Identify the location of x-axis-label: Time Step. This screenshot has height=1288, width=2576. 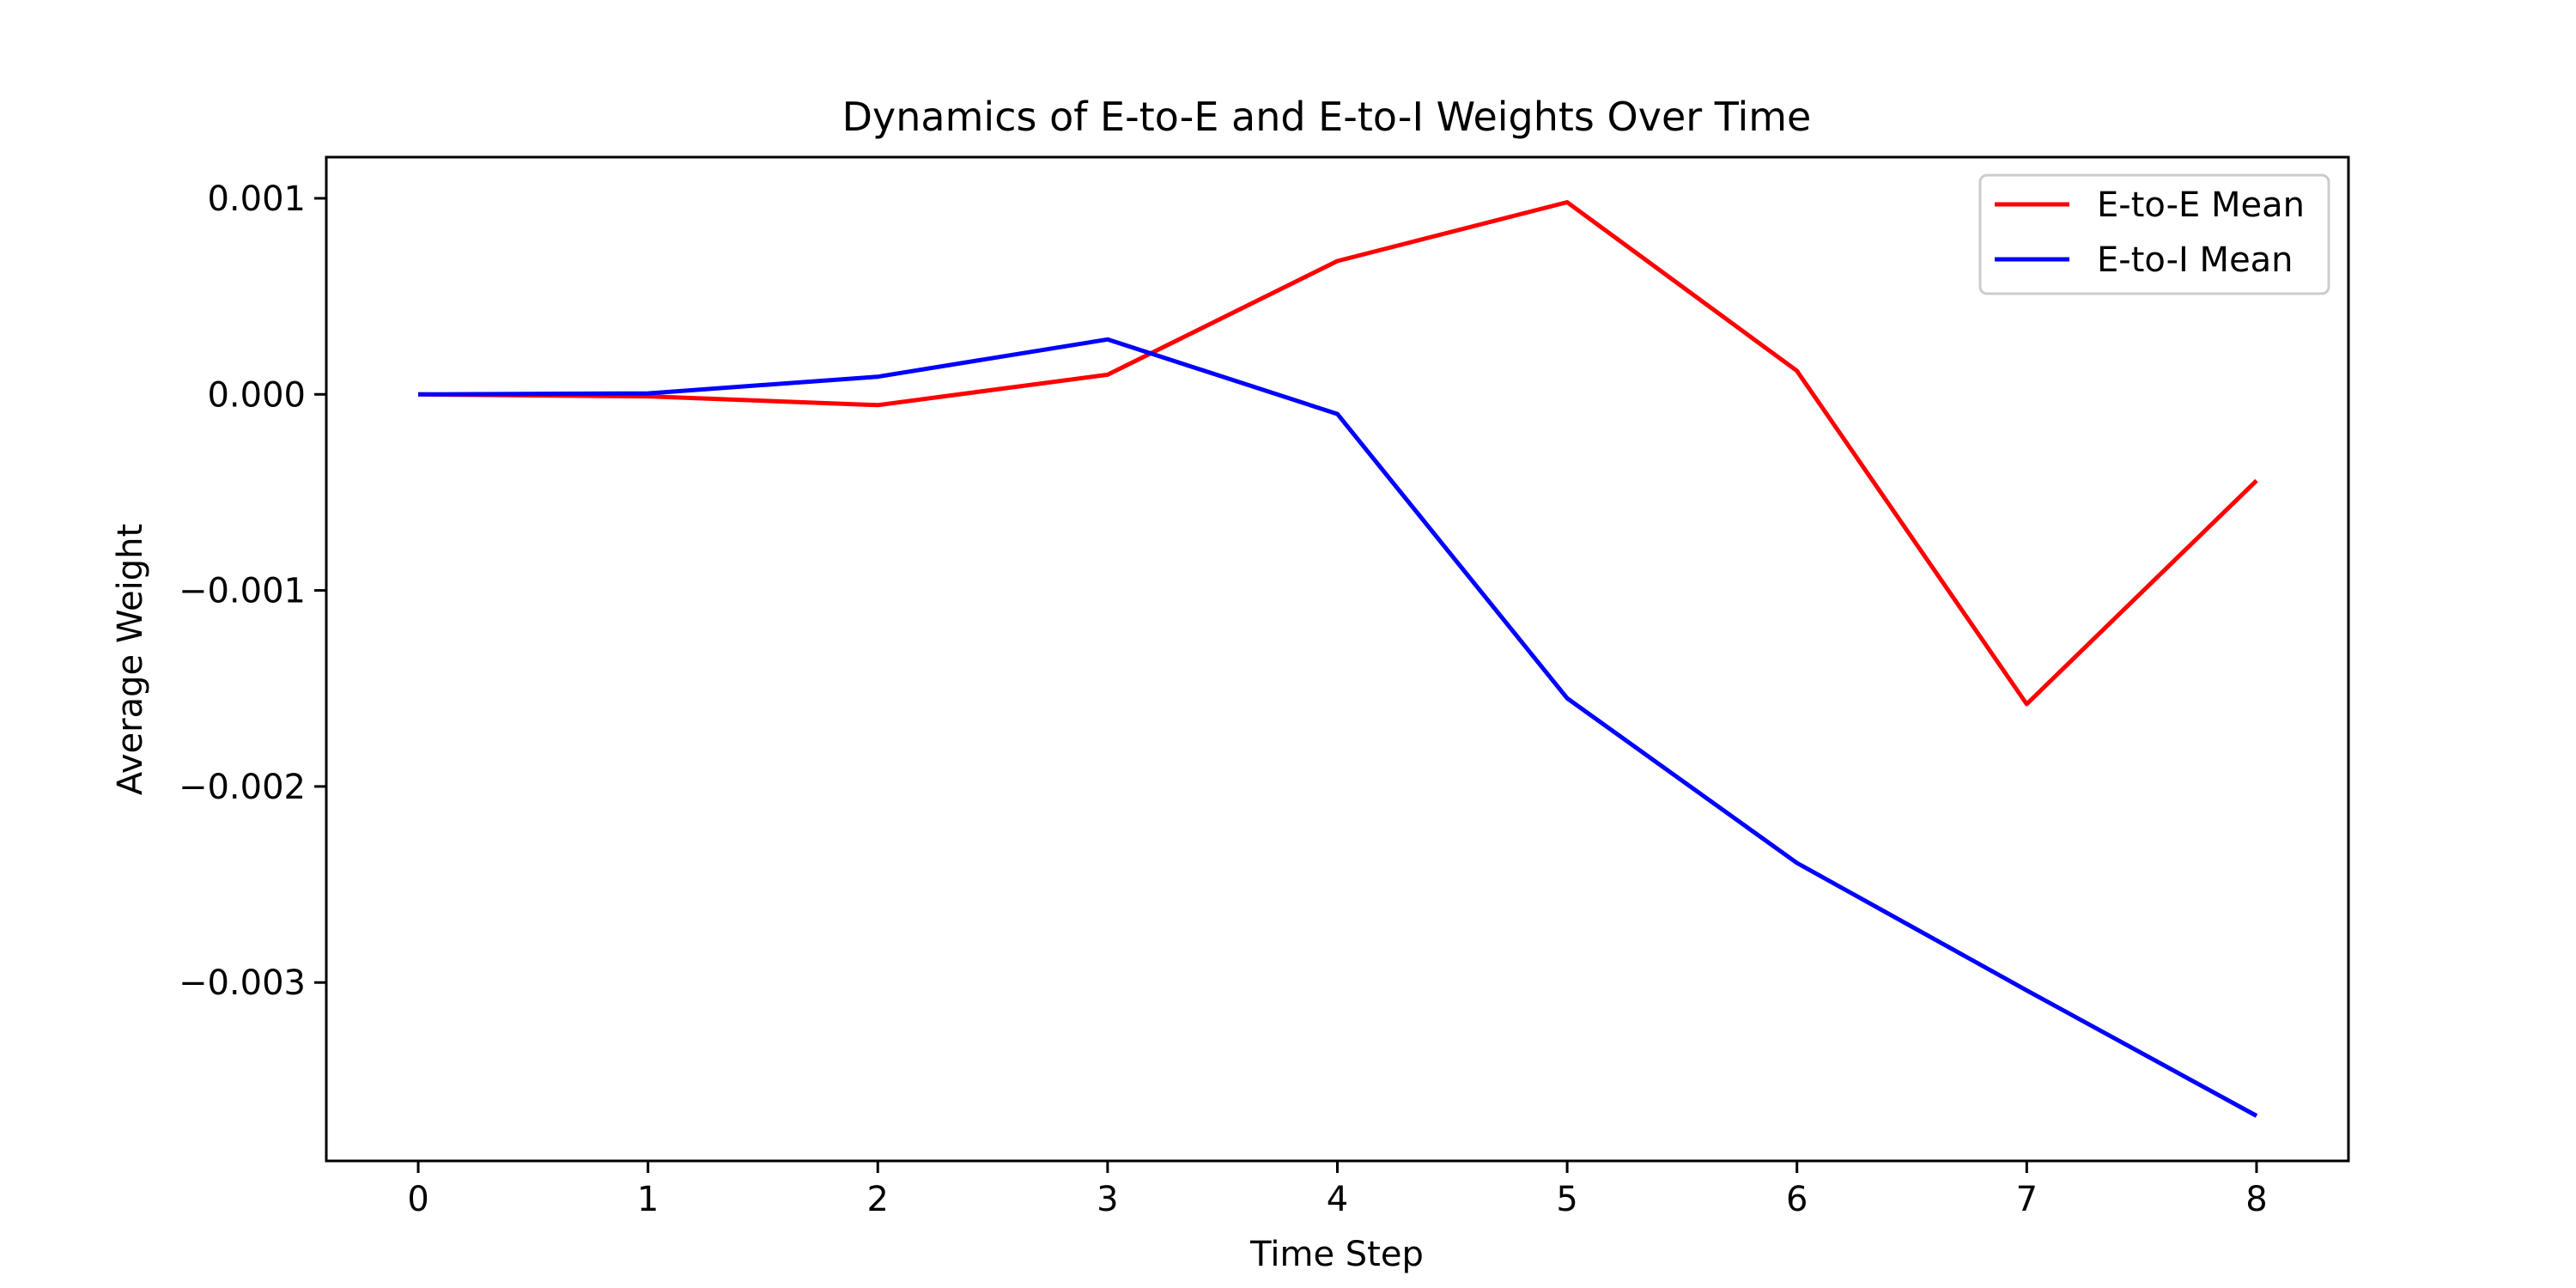
(1336, 1254).